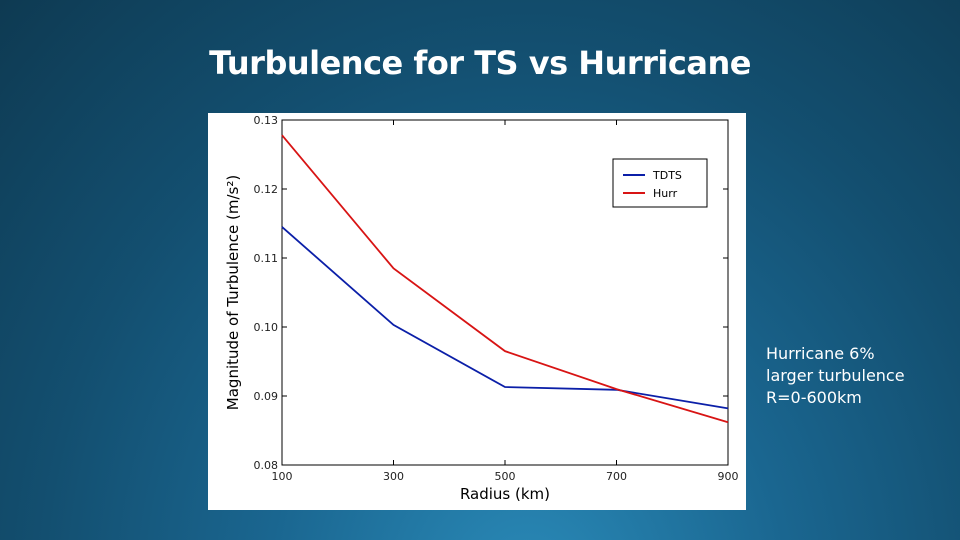 Image resolution: width=960 pixels, height=540 pixels. Describe the element at coordinates (266, 258) in the screenshot. I see `y-tick-label: 0.11` at that location.